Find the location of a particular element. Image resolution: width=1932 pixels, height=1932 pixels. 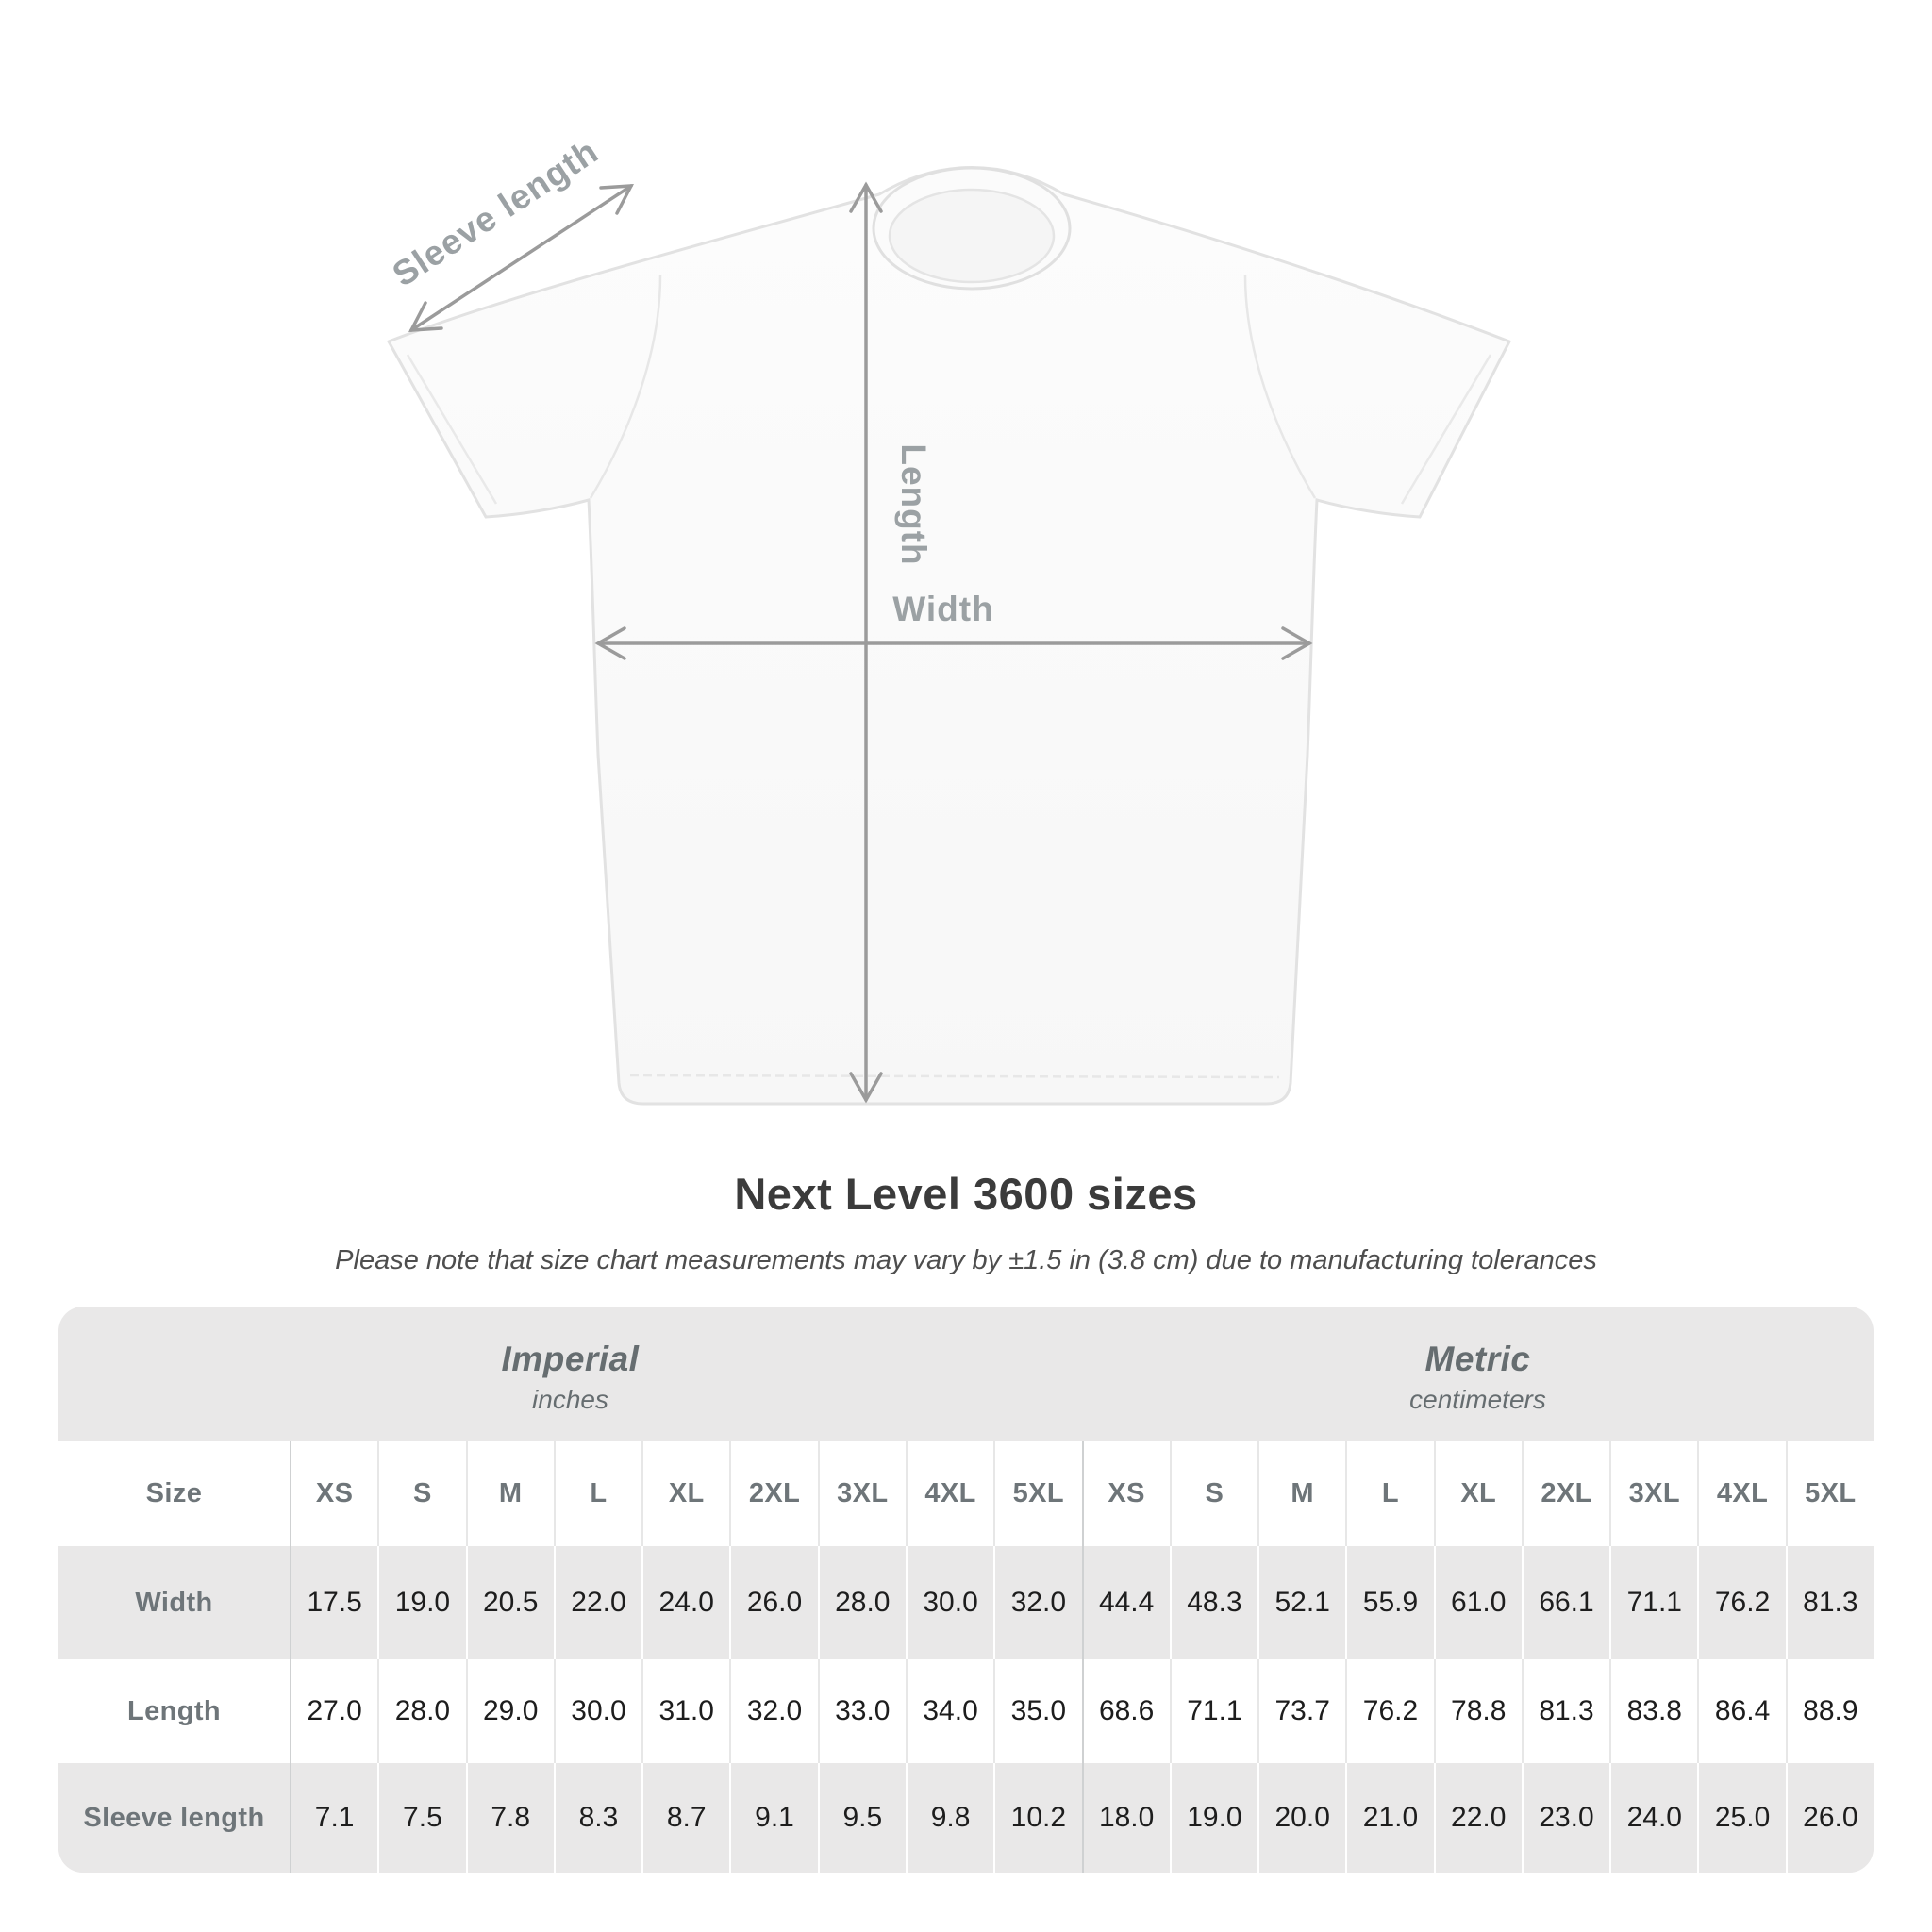

row-width-cell: 52.1 is located at coordinates (1301, 1603).